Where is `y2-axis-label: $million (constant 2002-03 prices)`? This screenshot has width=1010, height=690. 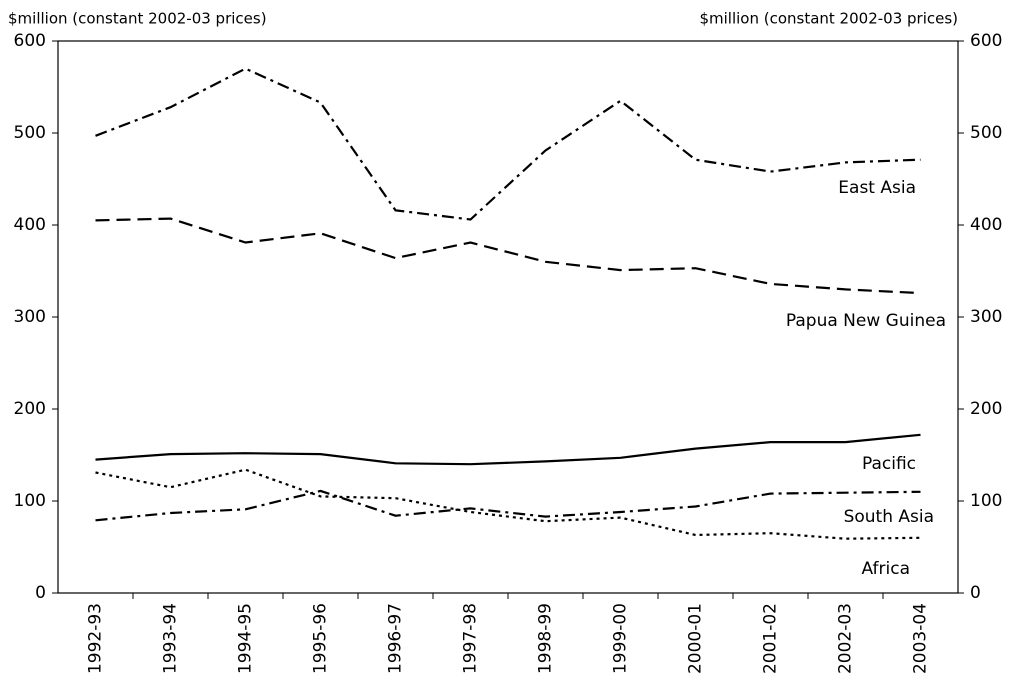
y2-axis-label: $million (constant 2002-03 prices) is located at coordinates (828, 19).